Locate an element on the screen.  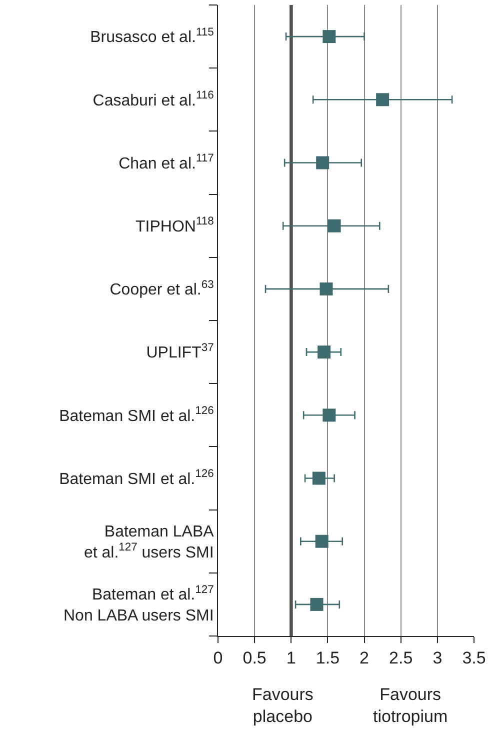
y-tick-label: Chan et al.$^{117}$ is located at coordinates (166, 162).